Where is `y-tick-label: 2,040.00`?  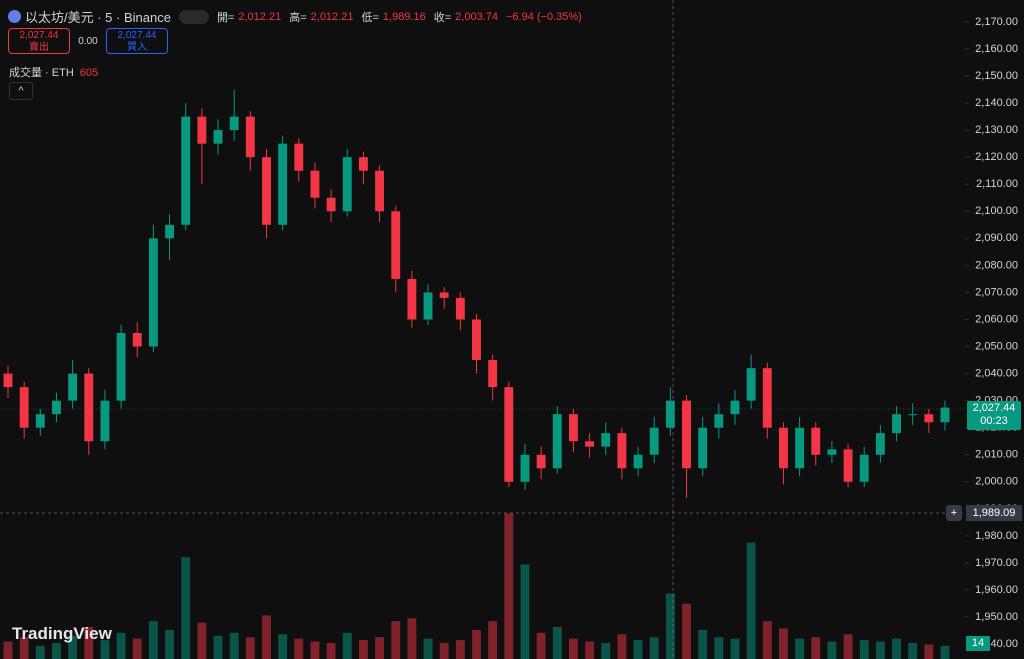
y-tick-label: 2,040.00 is located at coordinates (996, 374).